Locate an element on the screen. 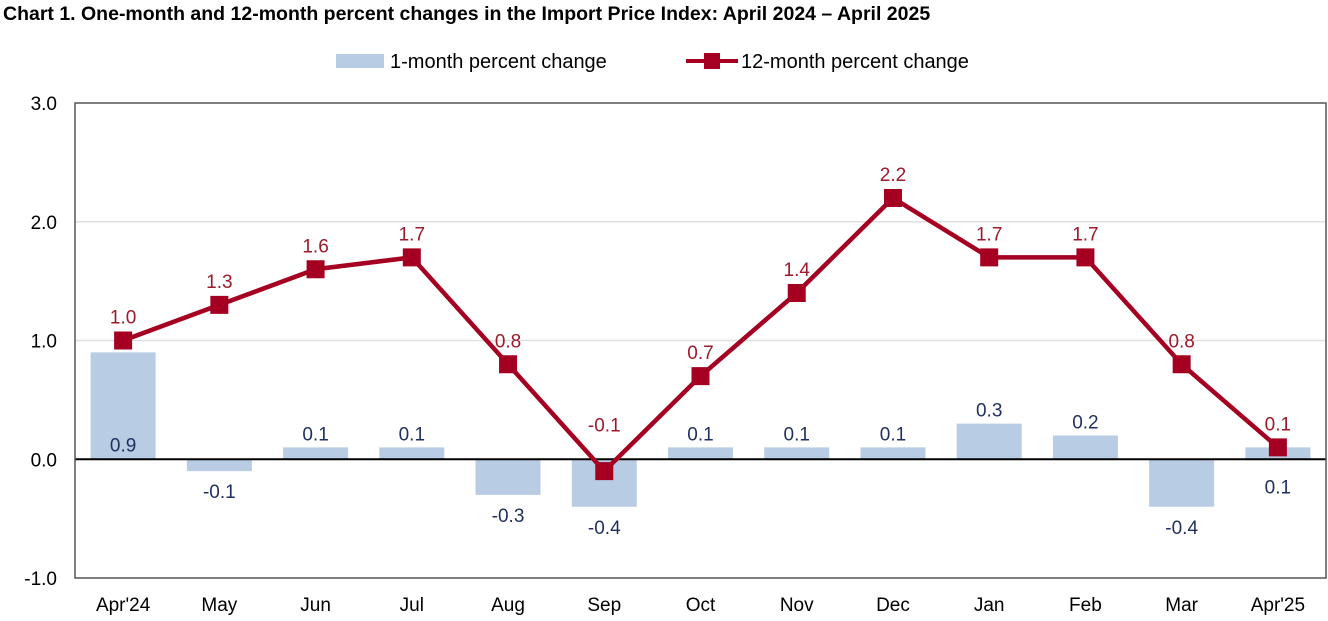 This screenshot has width=1328, height=621. line-data-label: -0.1 is located at coordinates (604, 425).